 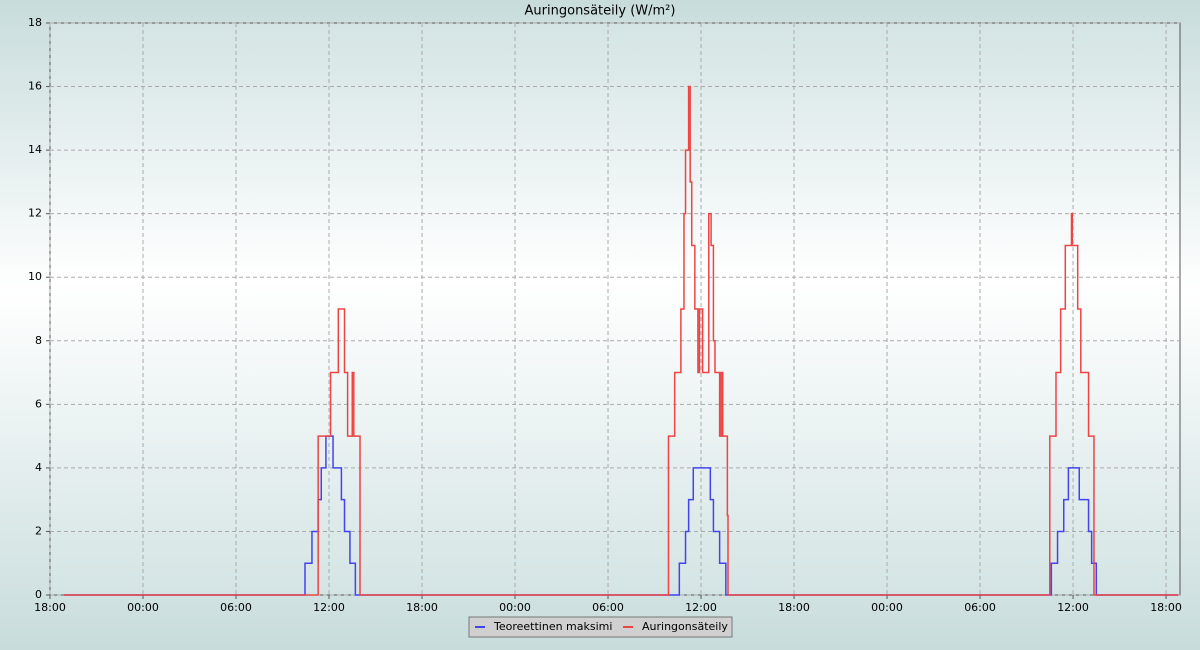 What do you see at coordinates (35, 22) in the screenshot?
I see `y-tick-label: 18` at bounding box center [35, 22].